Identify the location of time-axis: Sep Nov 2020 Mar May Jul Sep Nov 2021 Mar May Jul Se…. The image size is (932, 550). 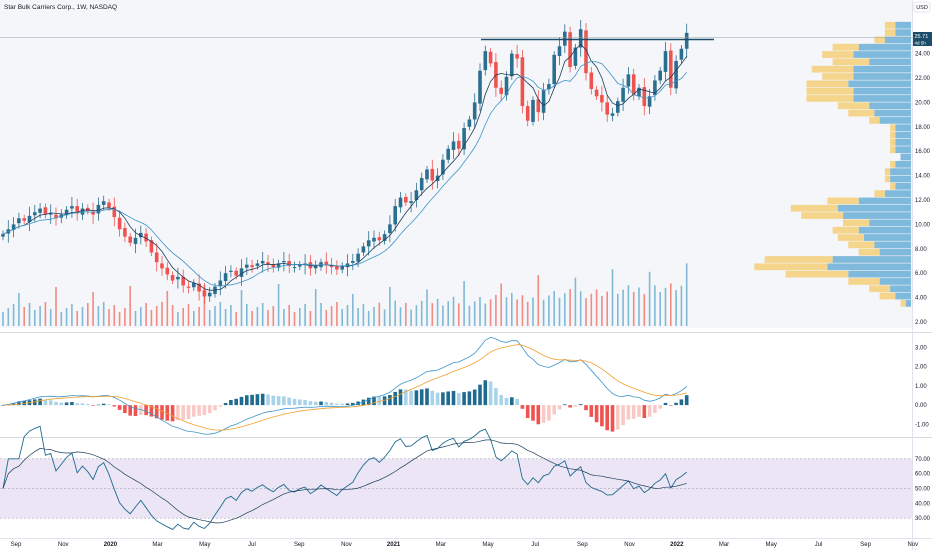
(464, 545).